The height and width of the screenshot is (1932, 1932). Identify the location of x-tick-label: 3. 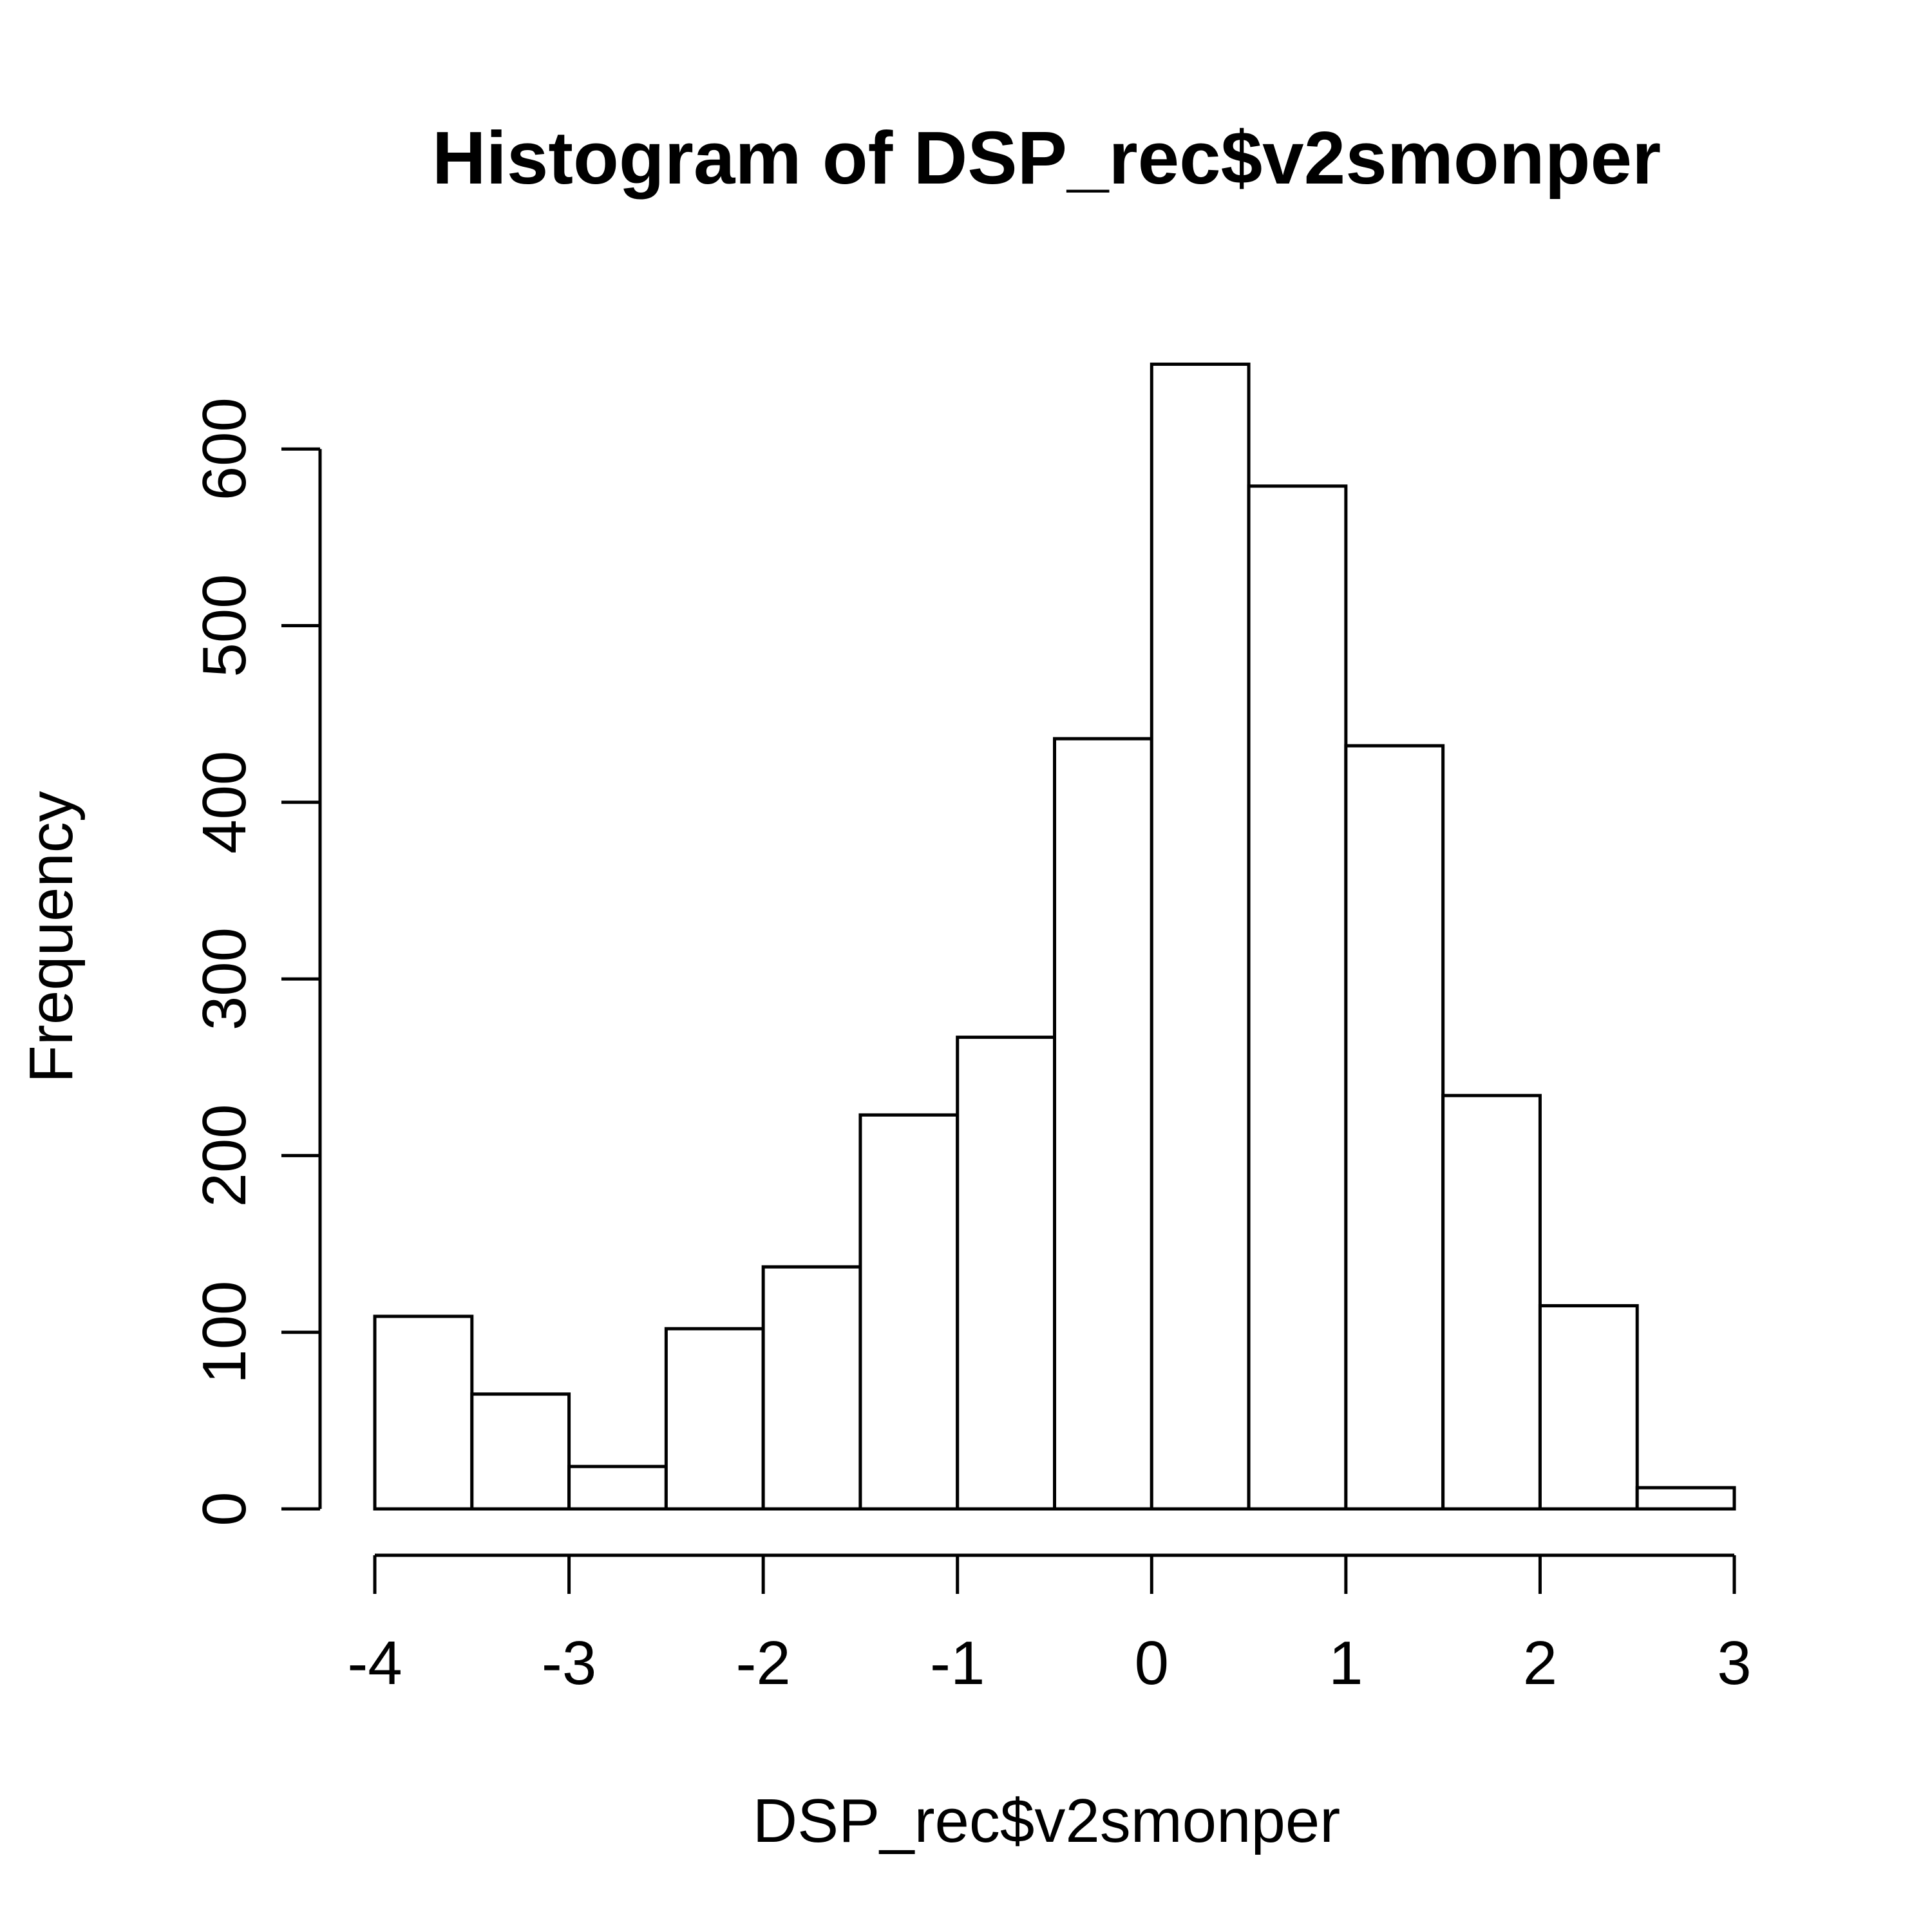
(1734, 1663).